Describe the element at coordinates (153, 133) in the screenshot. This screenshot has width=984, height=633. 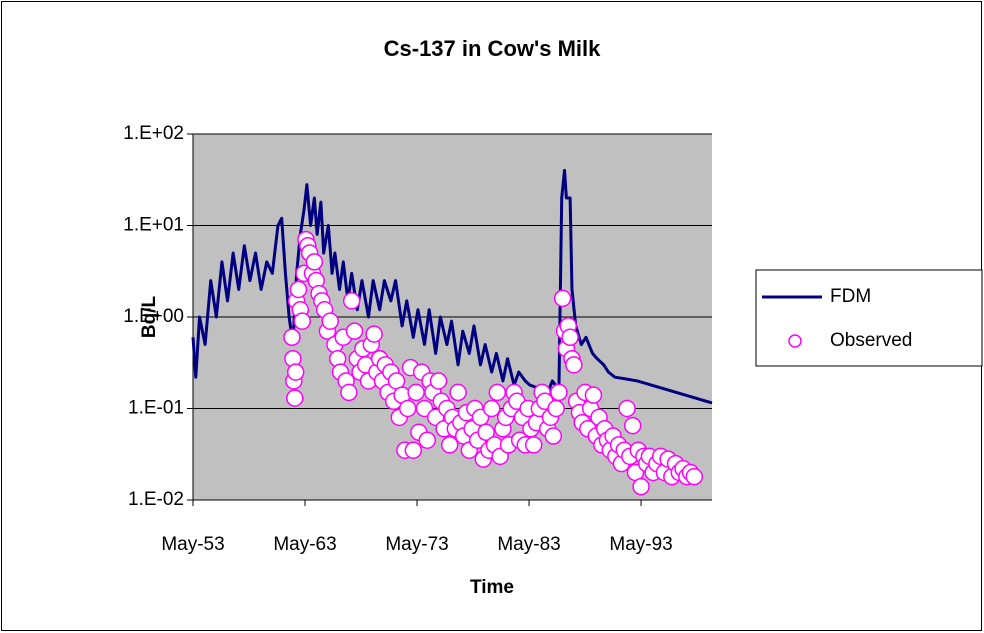
I see `y-tick-label: 1.E+02` at that location.